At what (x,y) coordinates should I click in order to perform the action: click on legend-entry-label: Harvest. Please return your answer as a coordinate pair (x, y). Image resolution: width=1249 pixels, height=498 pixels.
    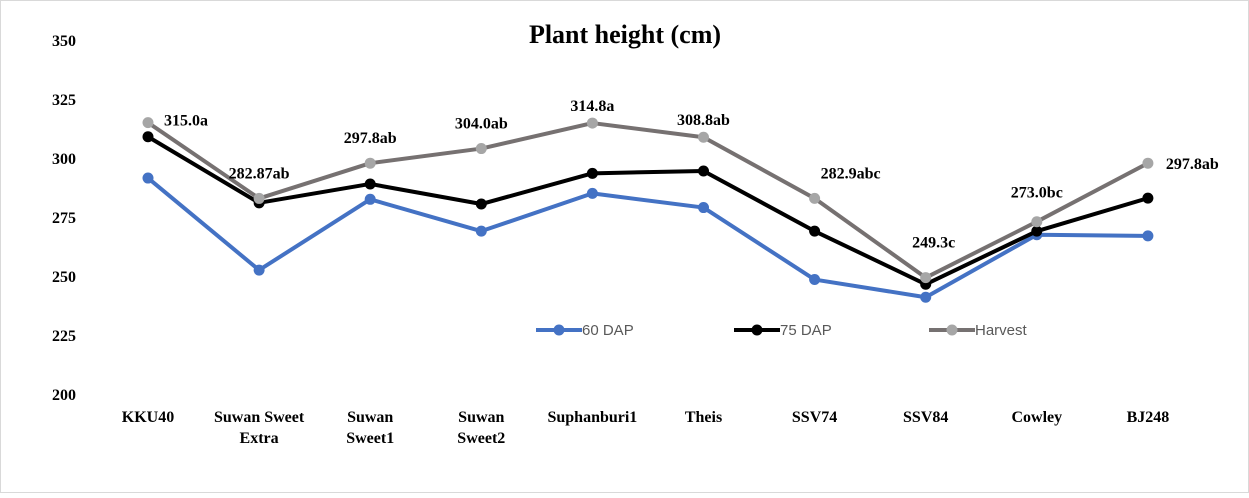
    Looking at the image, I should click on (1001, 330).